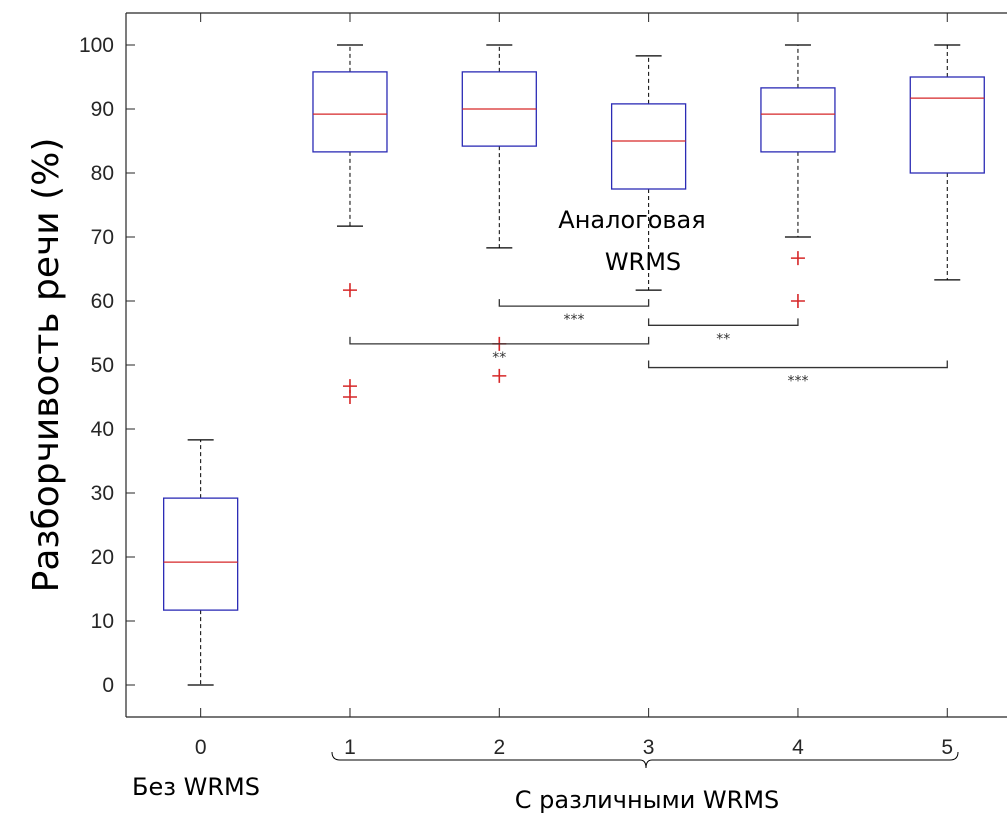  What do you see at coordinates (46, 365) in the screenshot?
I see `y-axis-label: Разборчивость речи (%)` at bounding box center [46, 365].